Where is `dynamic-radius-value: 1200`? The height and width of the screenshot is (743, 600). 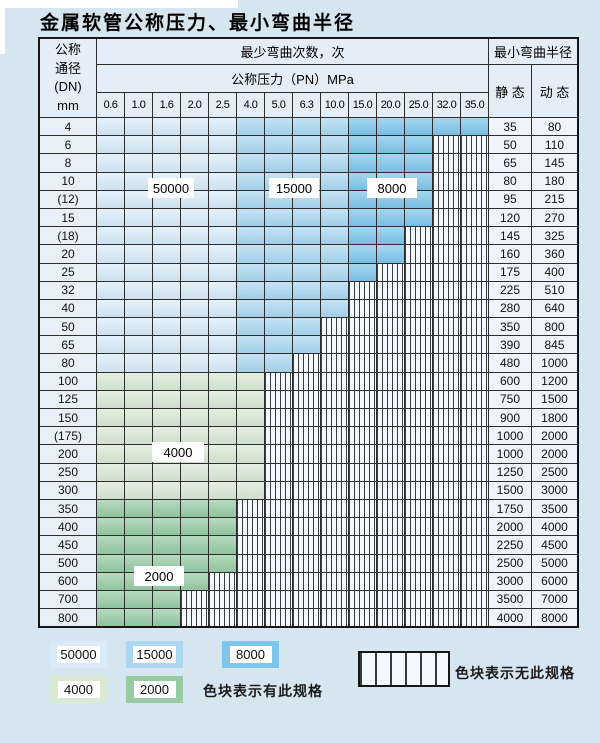
dynamic-radius-value: 1200 is located at coordinates (554, 381).